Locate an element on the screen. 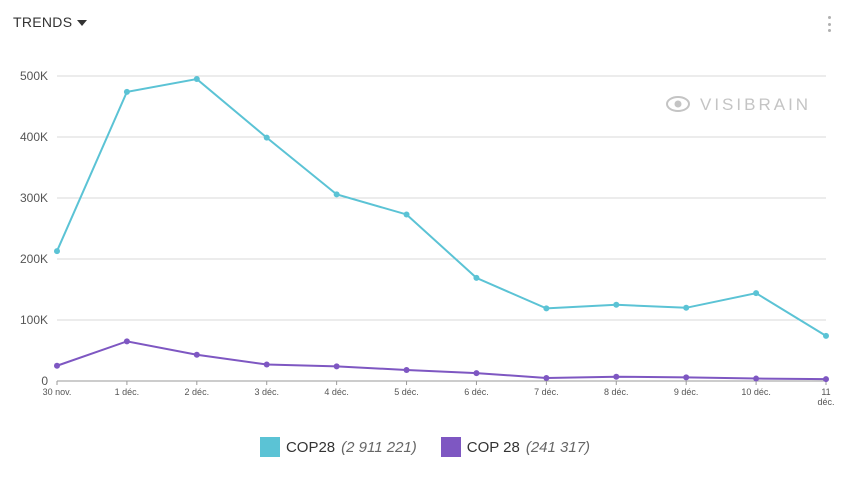  x-tick-label: 10 déc. is located at coordinates (756, 392).